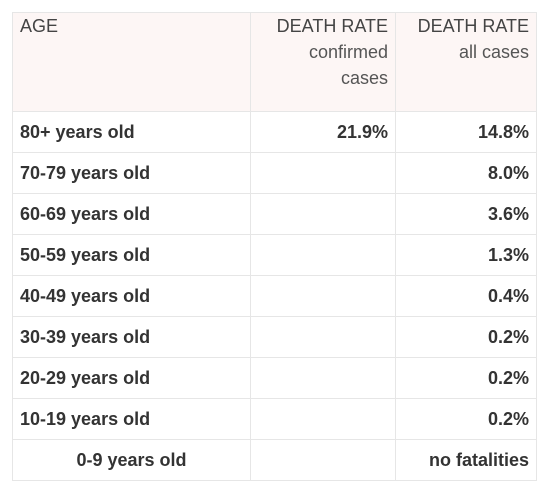  Describe the element at coordinates (131, 296) in the screenshot. I see `age-cell: 40-49 years old` at that location.